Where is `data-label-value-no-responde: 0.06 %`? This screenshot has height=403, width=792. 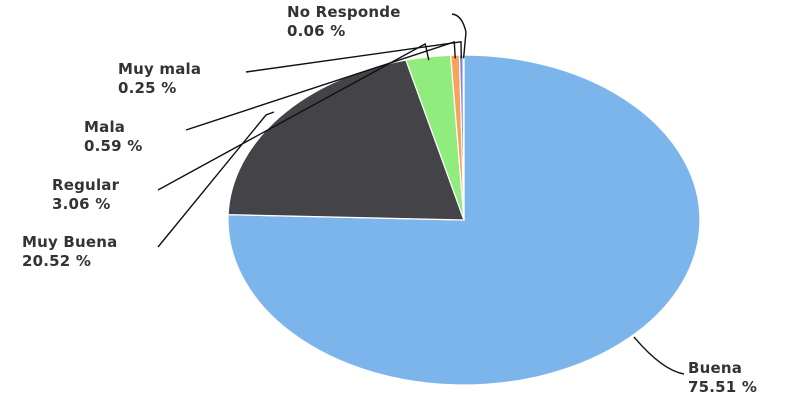
data-label-value-no-responde: 0.06 % is located at coordinates (316, 31).